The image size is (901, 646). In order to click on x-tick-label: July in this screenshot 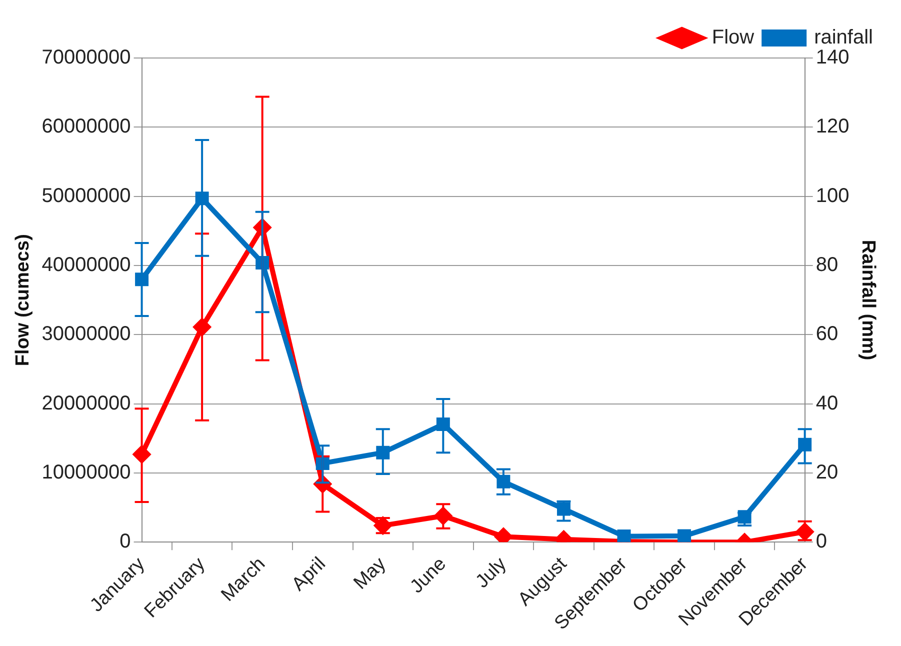, I will do `click(492, 572)`.